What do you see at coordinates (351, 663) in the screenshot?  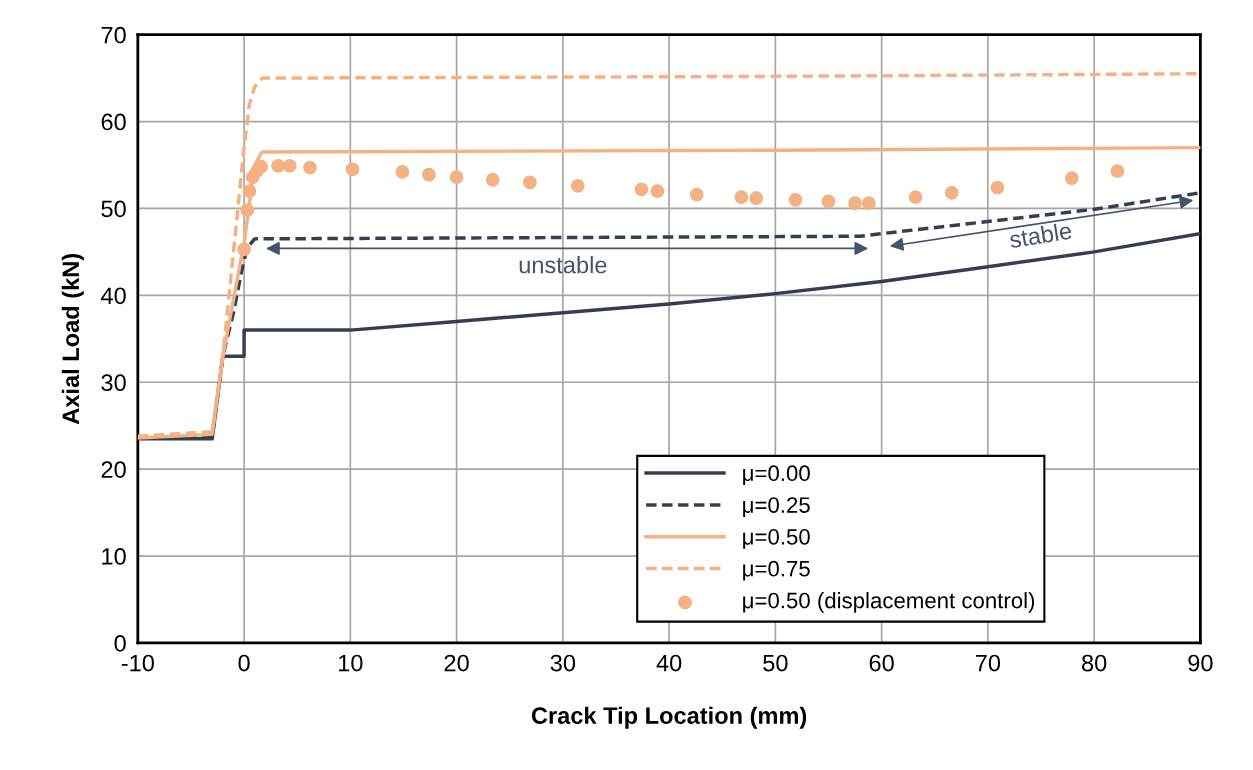 I see `x-tick-label: 10` at bounding box center [351, 663].